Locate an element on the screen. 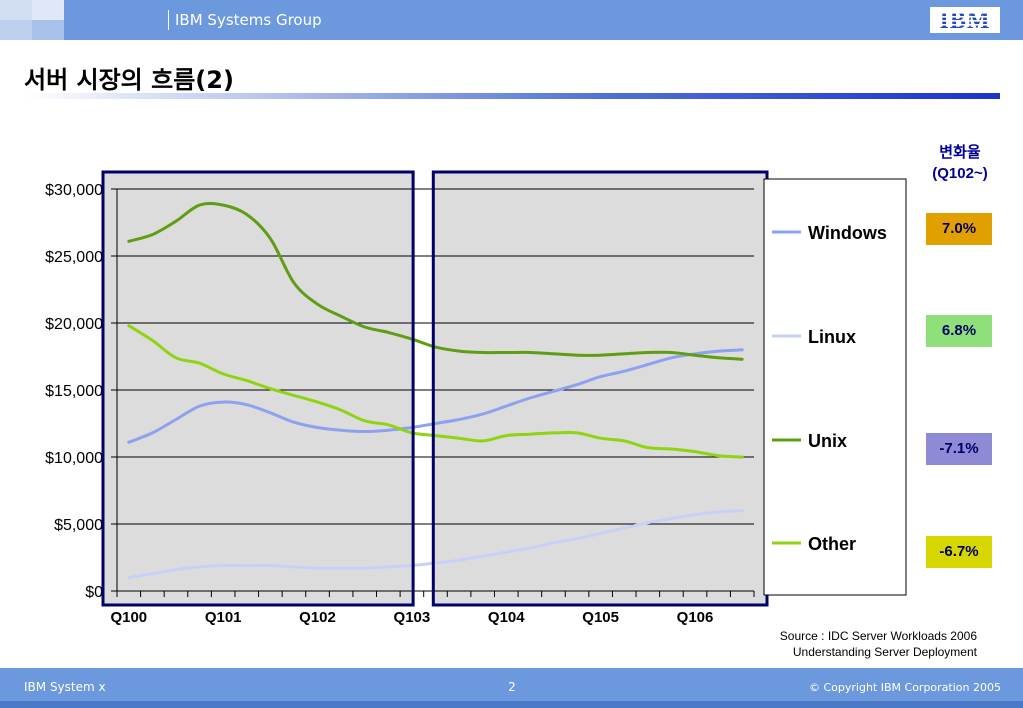  change-rate-heading-line2: (Q102~) is located at coordinates (960, 173).